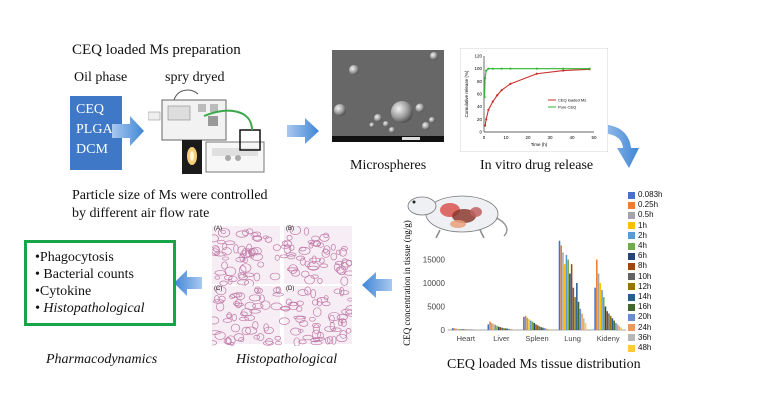 Image resolution: width=765 pixels, height=420 pixels. Describe the element at coordinates (645, 297) in the screenshot. I see `legend-label: 14h` at that location.